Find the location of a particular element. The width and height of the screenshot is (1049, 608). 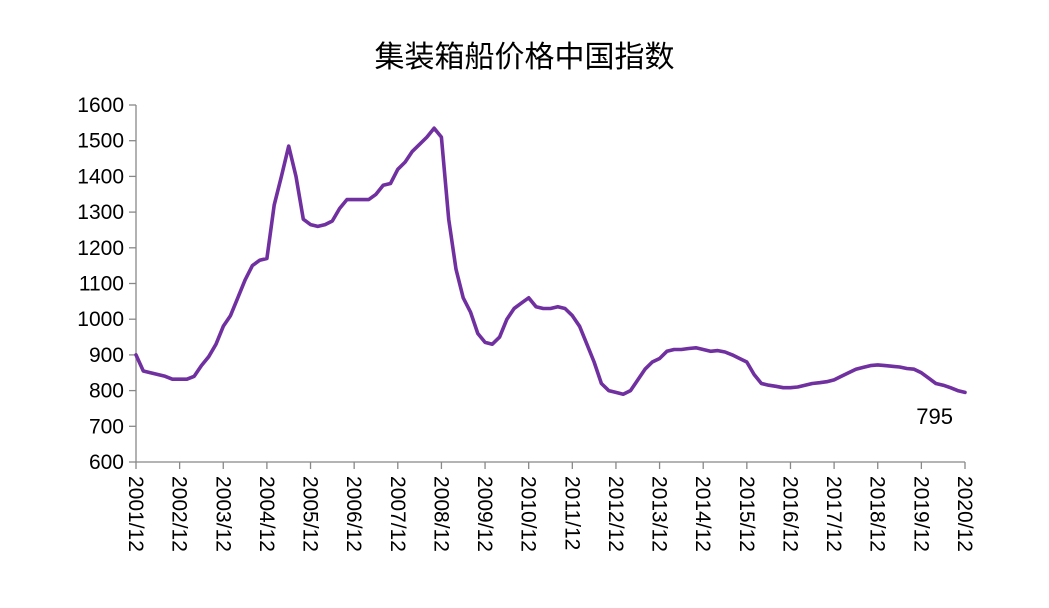

end-value-label: 795 is located at coordinates (934, 416).